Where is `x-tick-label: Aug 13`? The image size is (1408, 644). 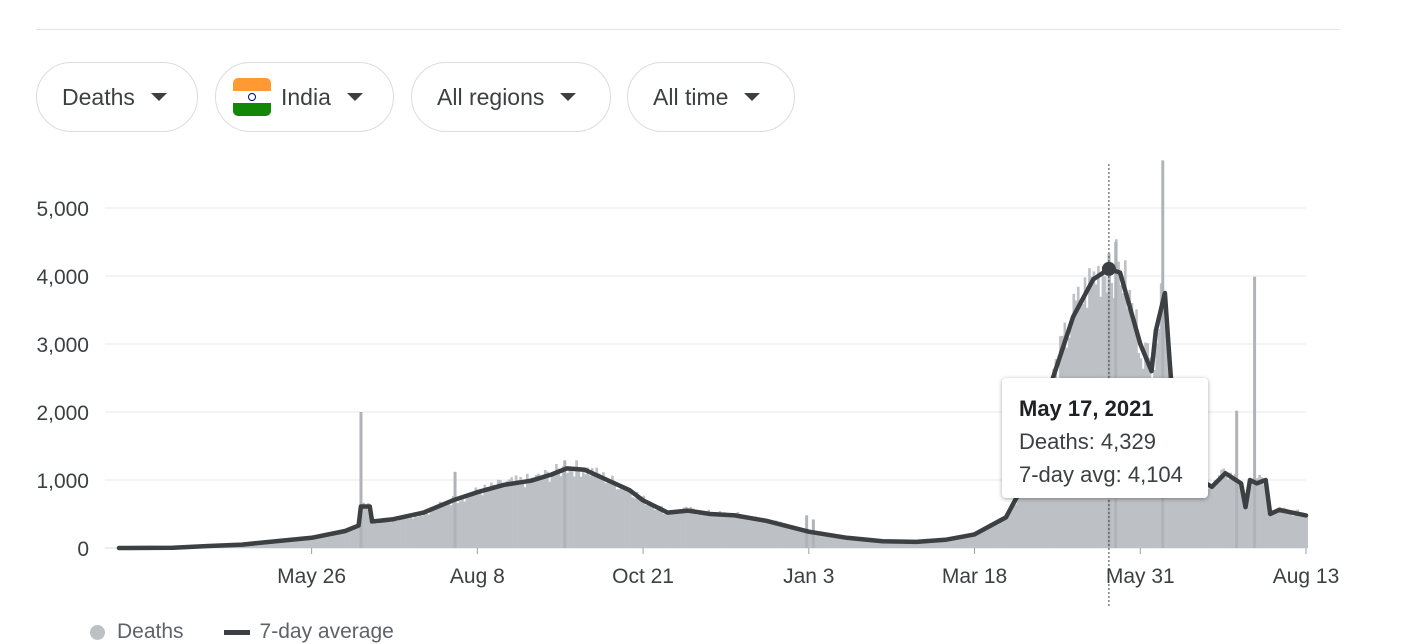
x-tick-label: Aug 13 is located at coordinates (1306, 576).